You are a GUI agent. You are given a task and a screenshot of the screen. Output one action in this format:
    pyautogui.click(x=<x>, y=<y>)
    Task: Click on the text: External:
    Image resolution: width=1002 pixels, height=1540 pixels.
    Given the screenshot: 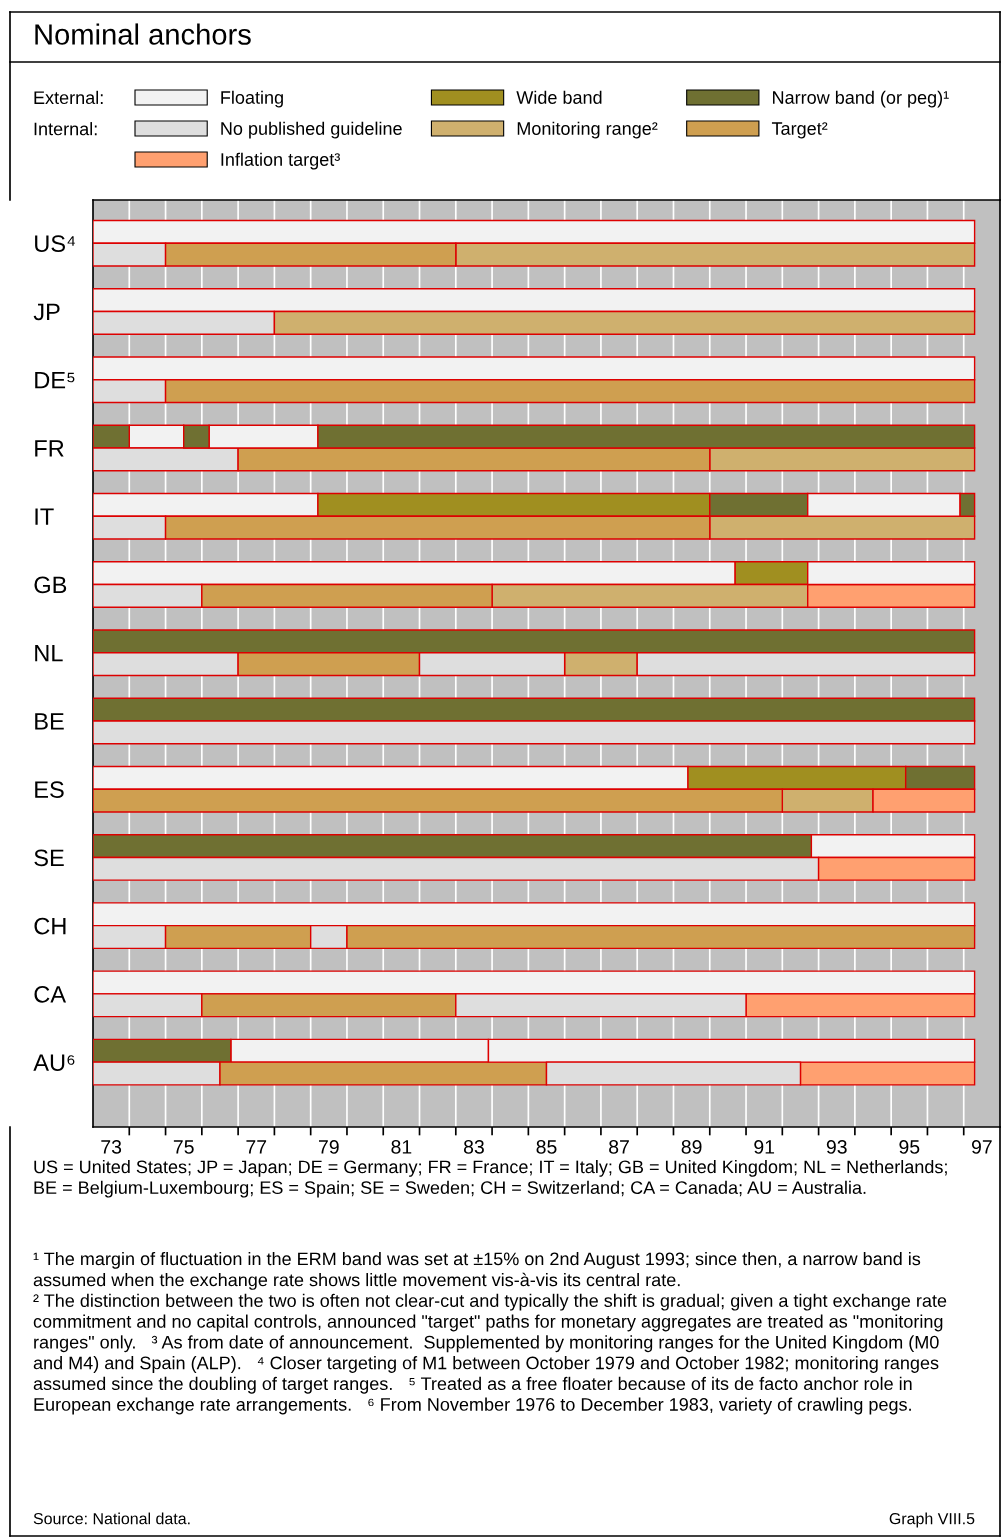 What is the action you would take?
    pyautogui.click(x=68, y=97)
    